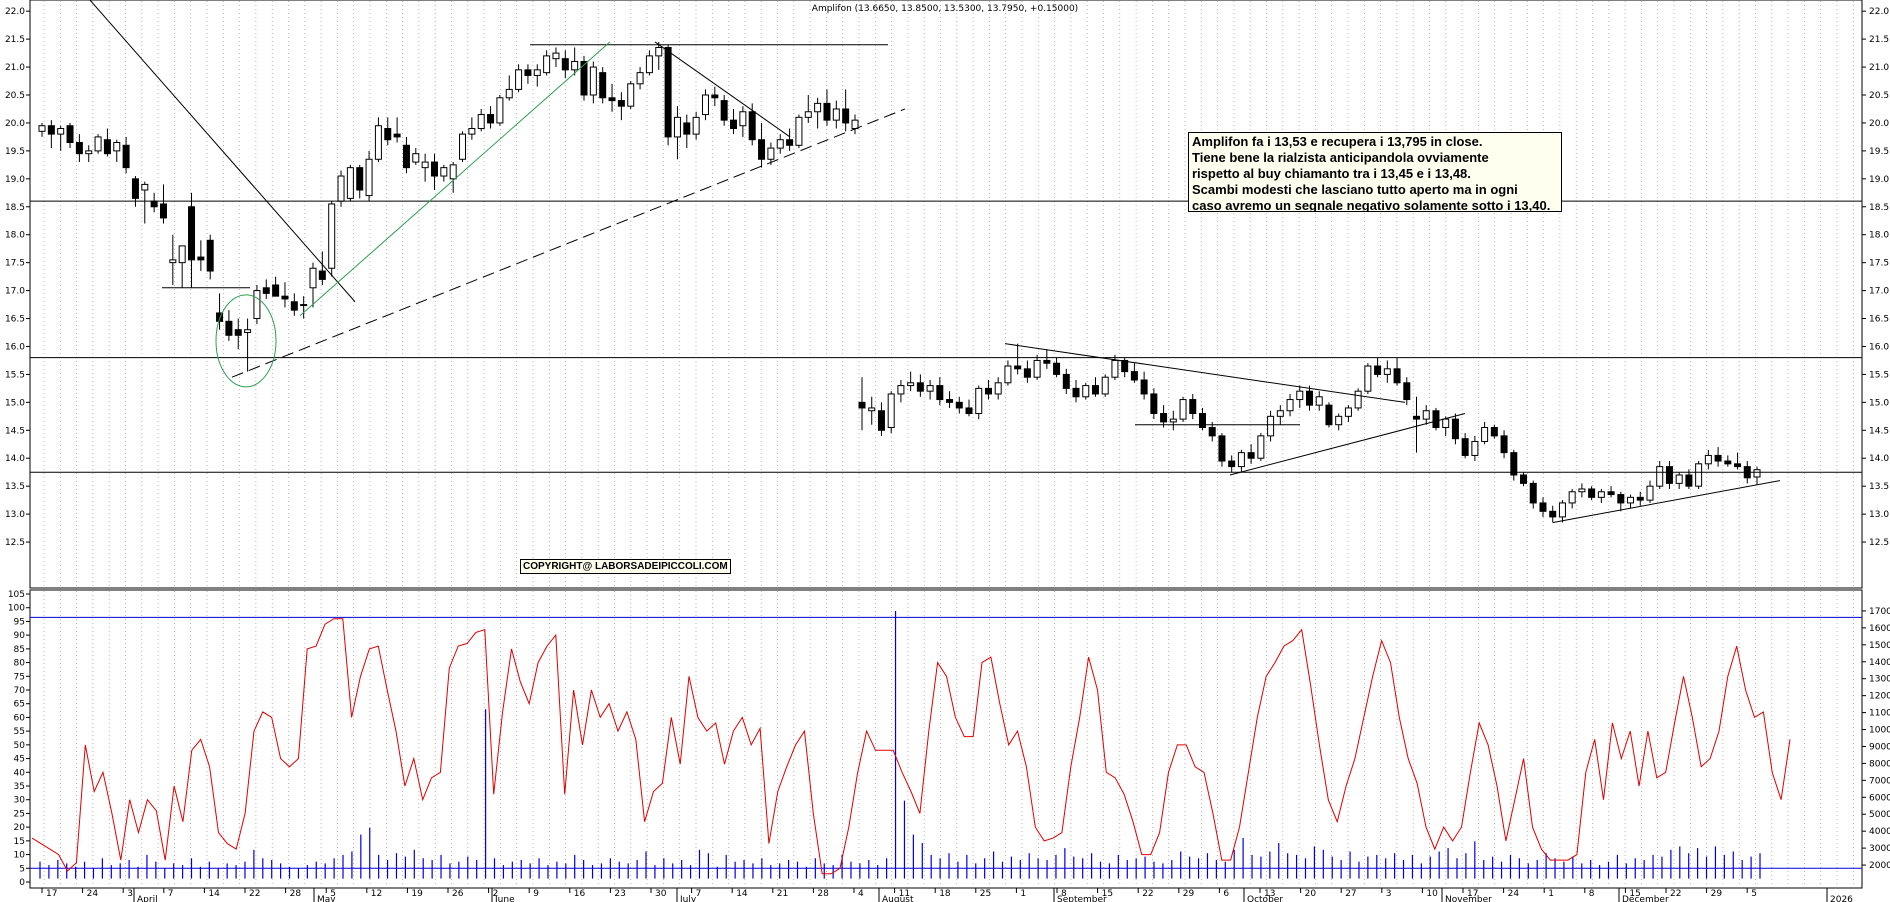 This screenshot has height=902, width=1890. Describe the element at coordinates (1226, 894) in the screenshot. I see `x-day-label: 6` at that location.